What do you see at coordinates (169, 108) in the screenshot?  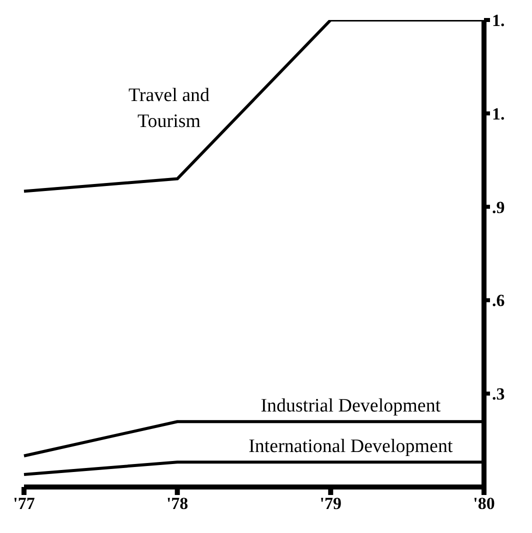 I see `series-label: Travel and Tourism` at bounding box center [169, 108].